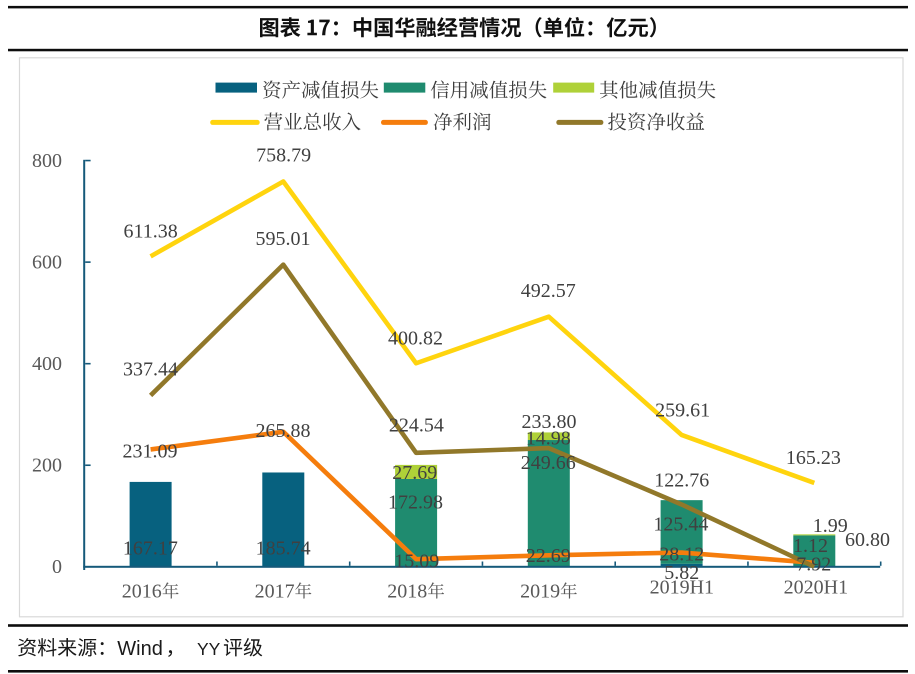 This screenshot has width=915, height=674. I want to click on svg-text: 0, so click(57, 567).